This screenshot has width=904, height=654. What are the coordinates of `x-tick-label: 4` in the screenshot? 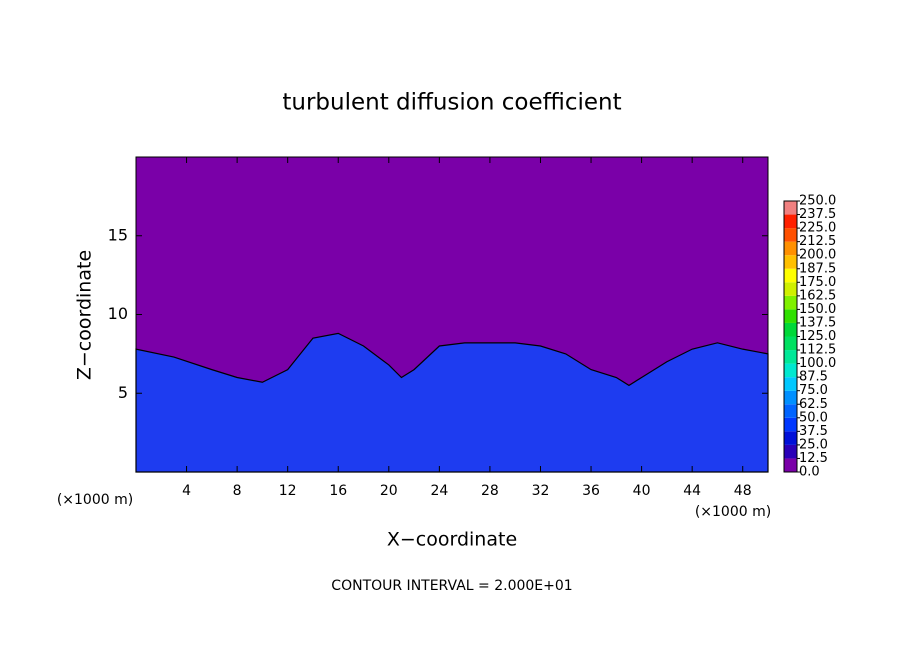 It's located at (186, 491).